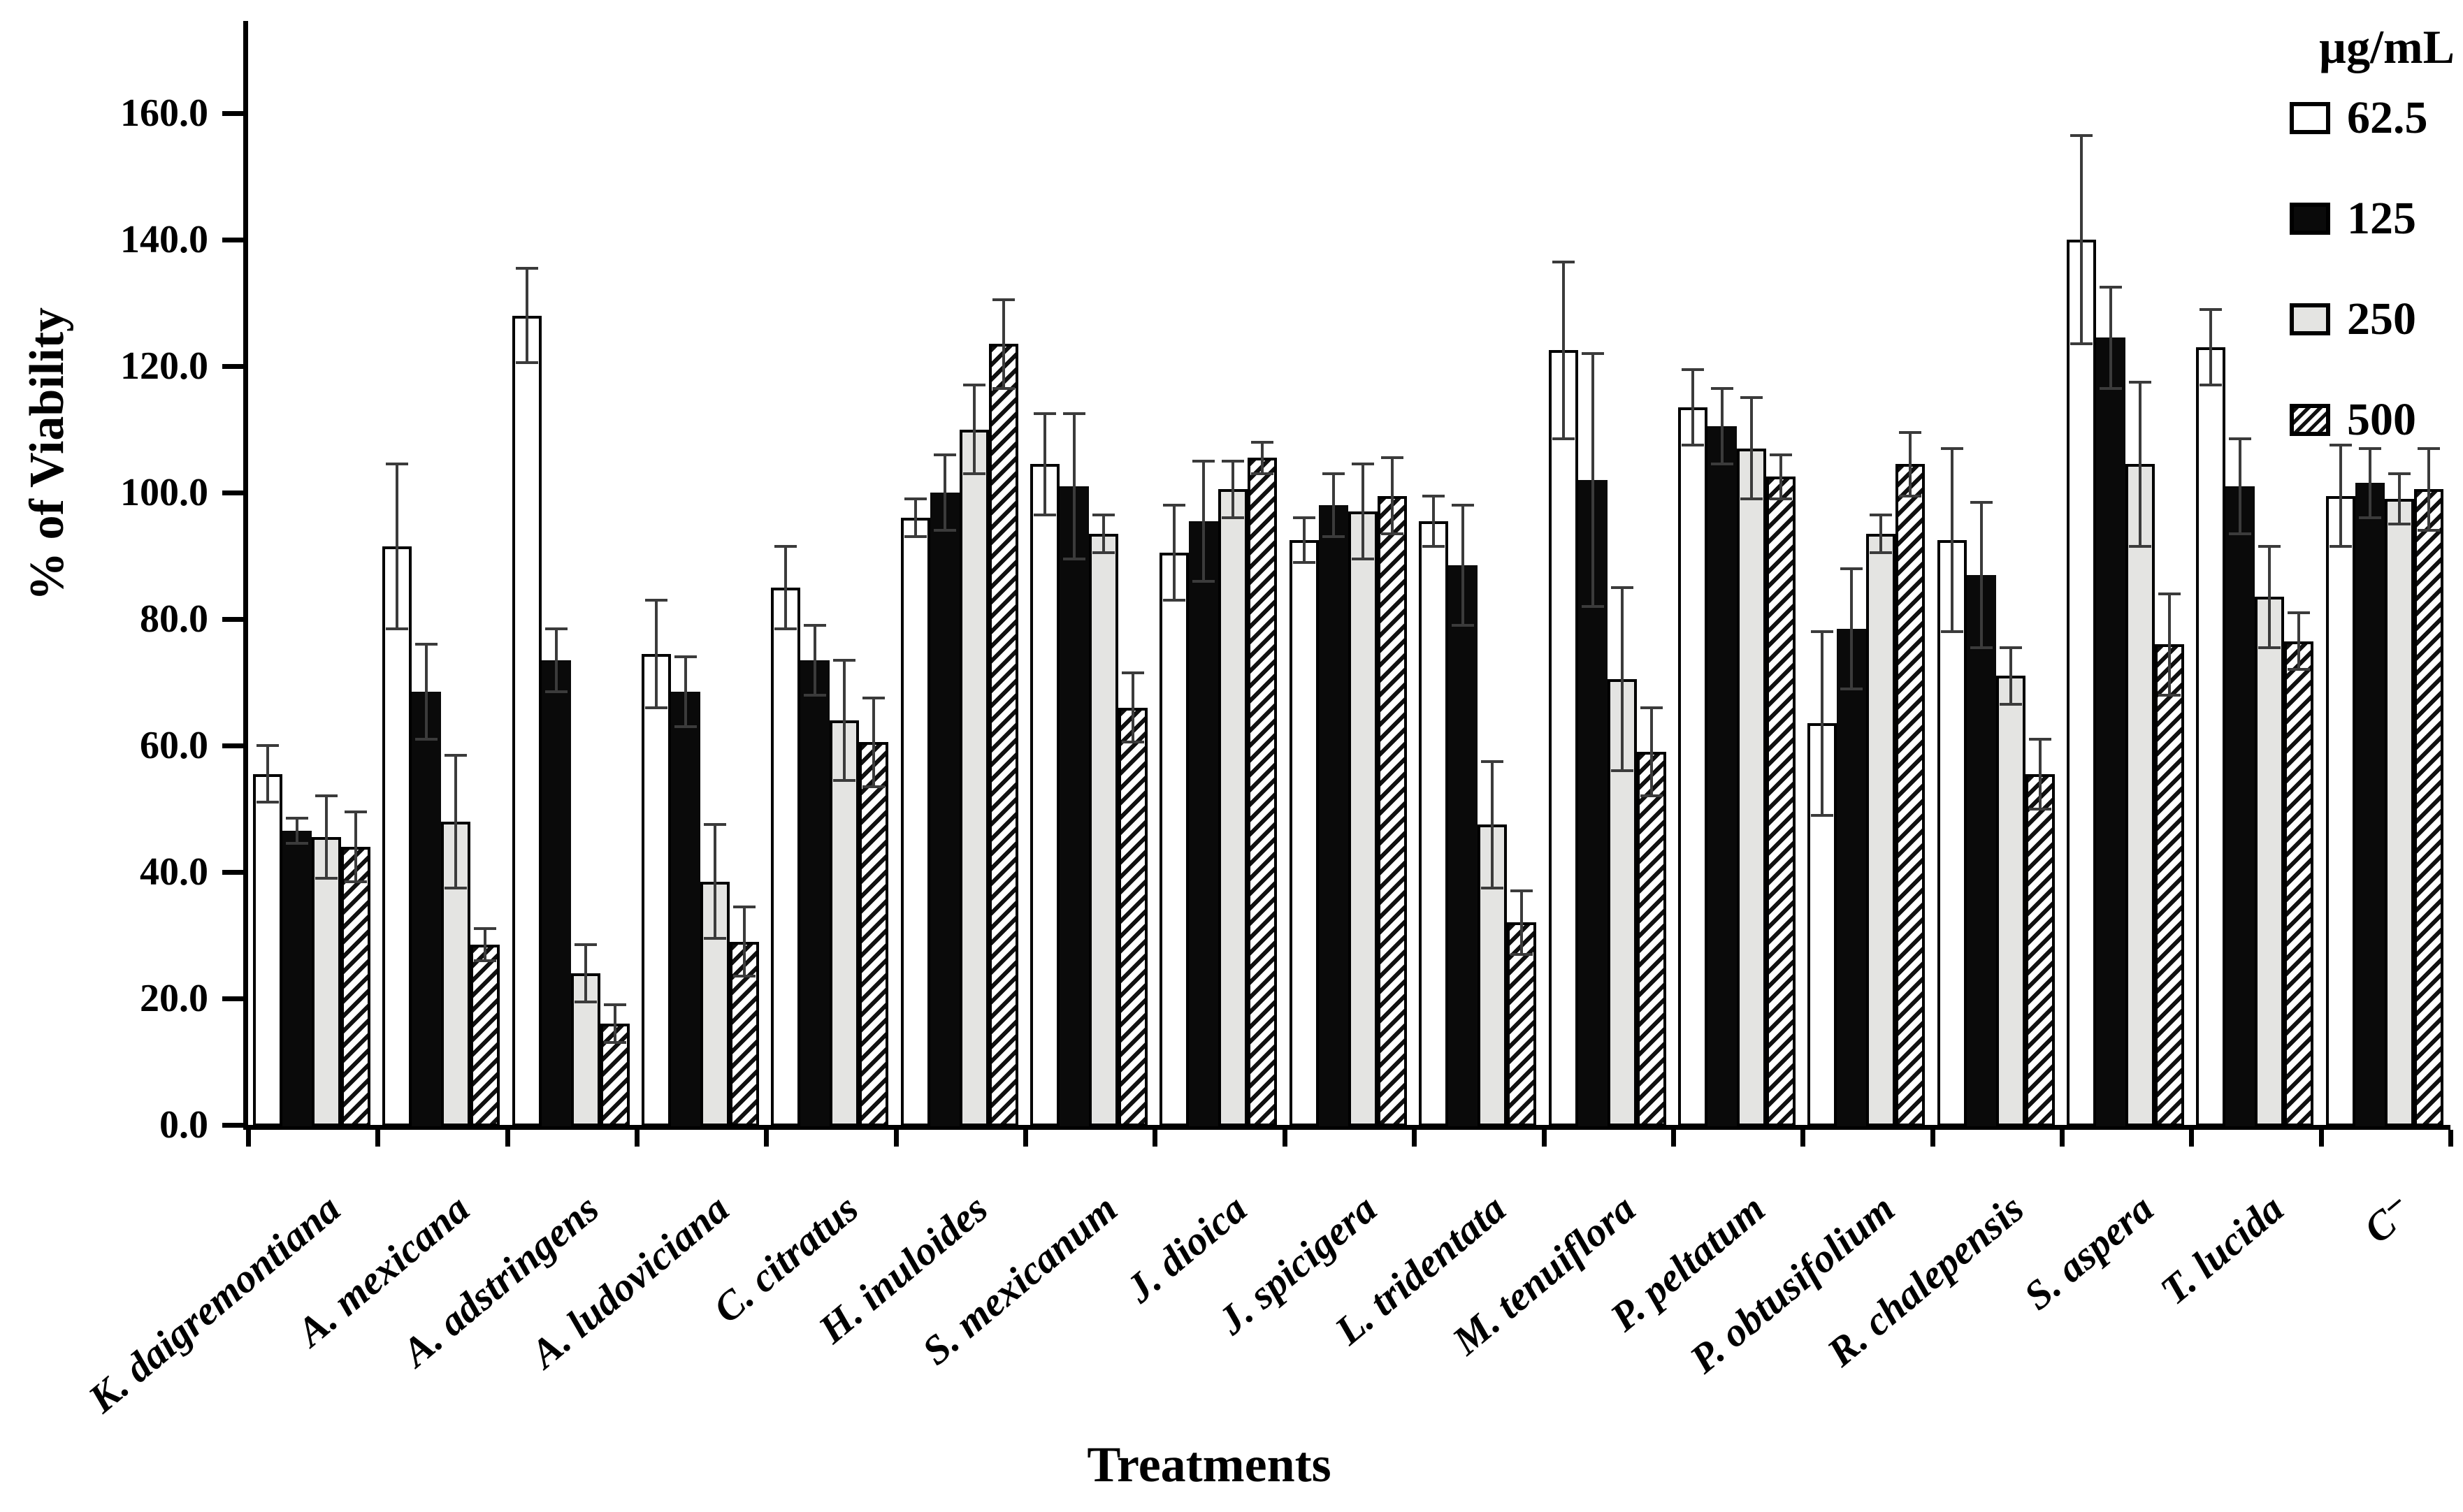  What do you see at coordinates (2381, 318) in the screenshot?
I see `legend-label: 250` at bounding box center [2381, 318].